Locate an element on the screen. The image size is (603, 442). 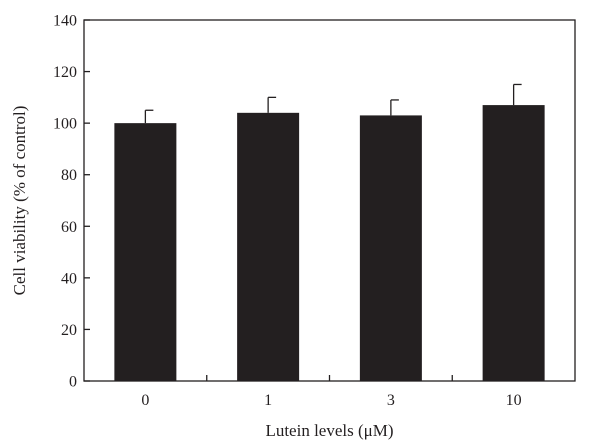
x-tick-label: 0 is located at coordinates (145, 400).